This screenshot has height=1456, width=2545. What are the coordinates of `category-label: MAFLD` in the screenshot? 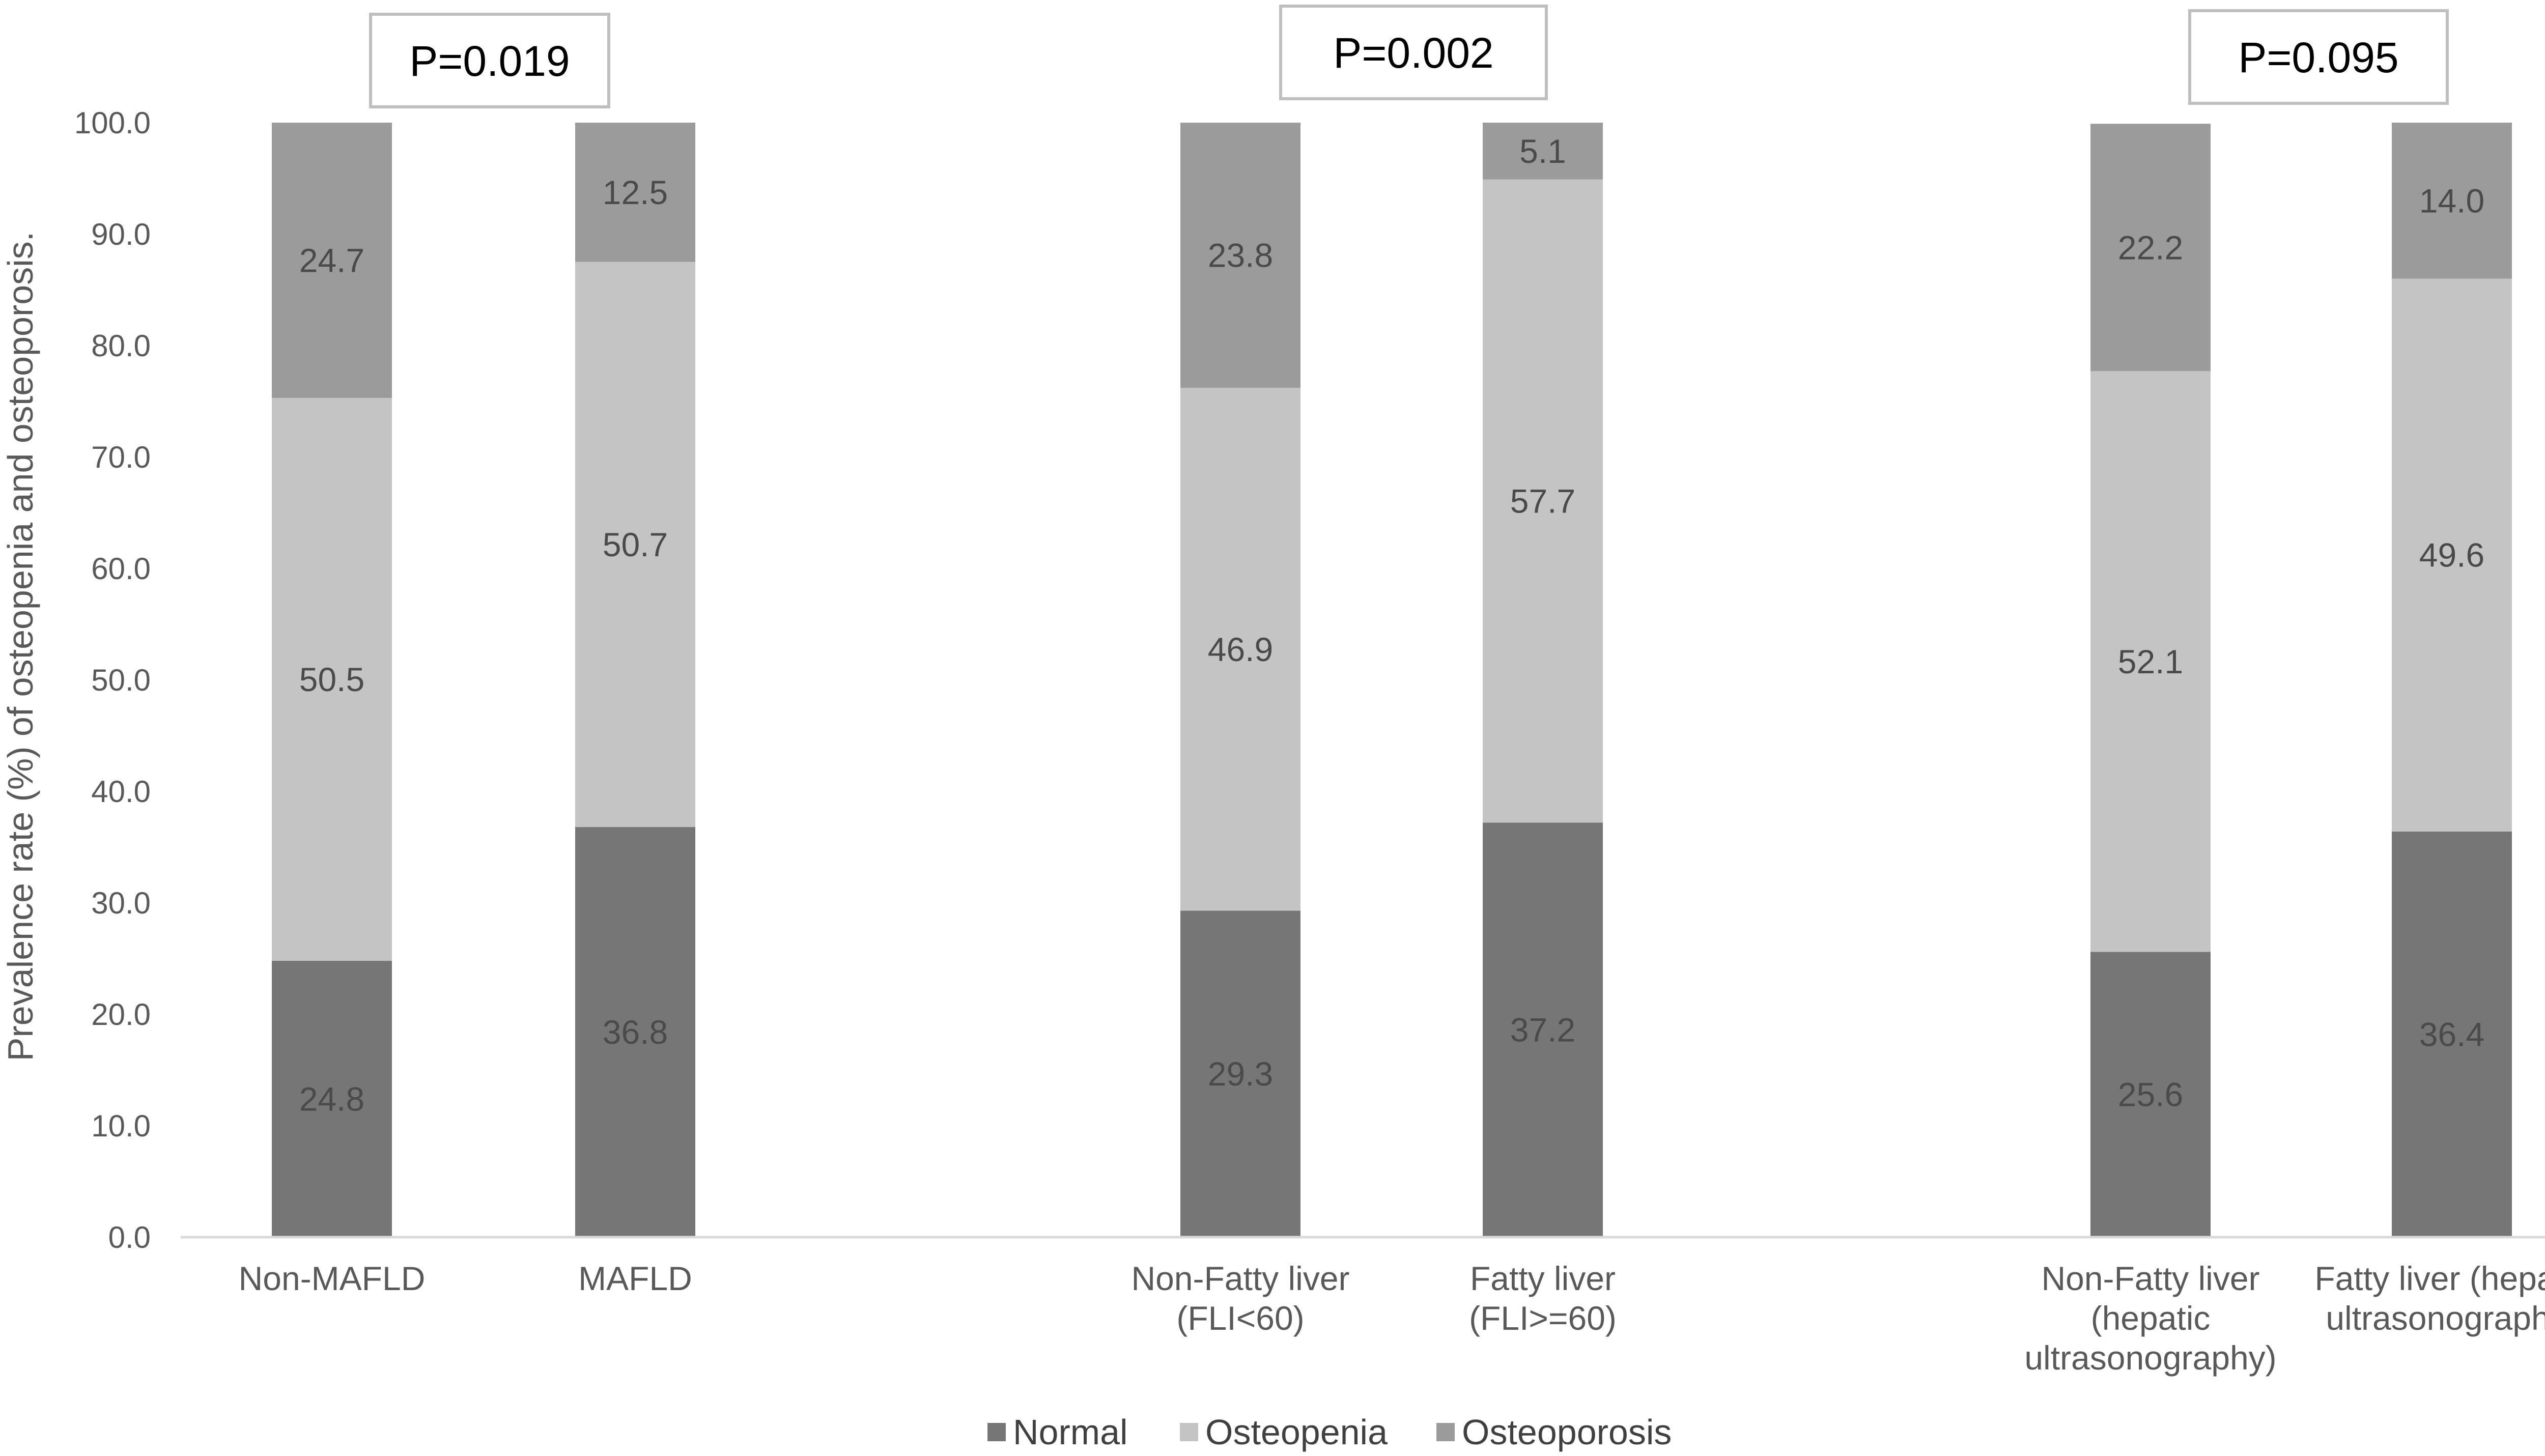 It's located at (635, 1278).